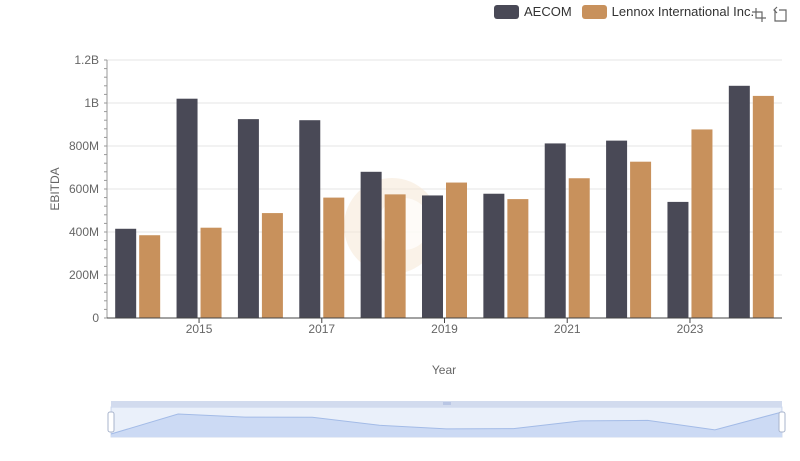  What do you see at coordinates (758, 14) in the screenshot?
I see `zoom-icon` at bounding box center [758, 14].